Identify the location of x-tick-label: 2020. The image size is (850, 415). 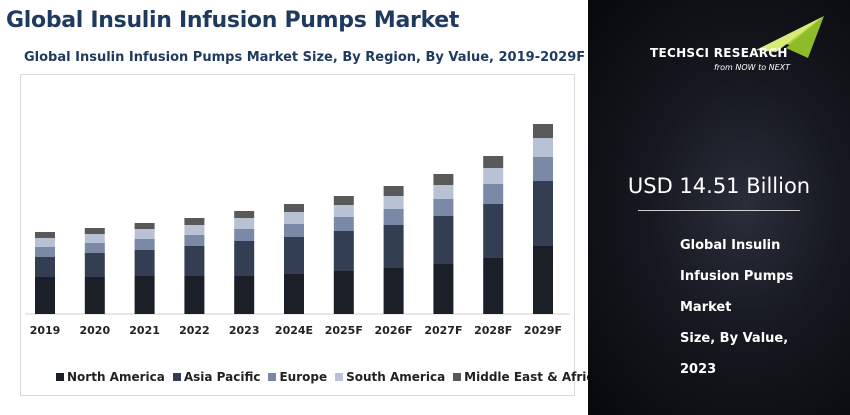
(94, 330).